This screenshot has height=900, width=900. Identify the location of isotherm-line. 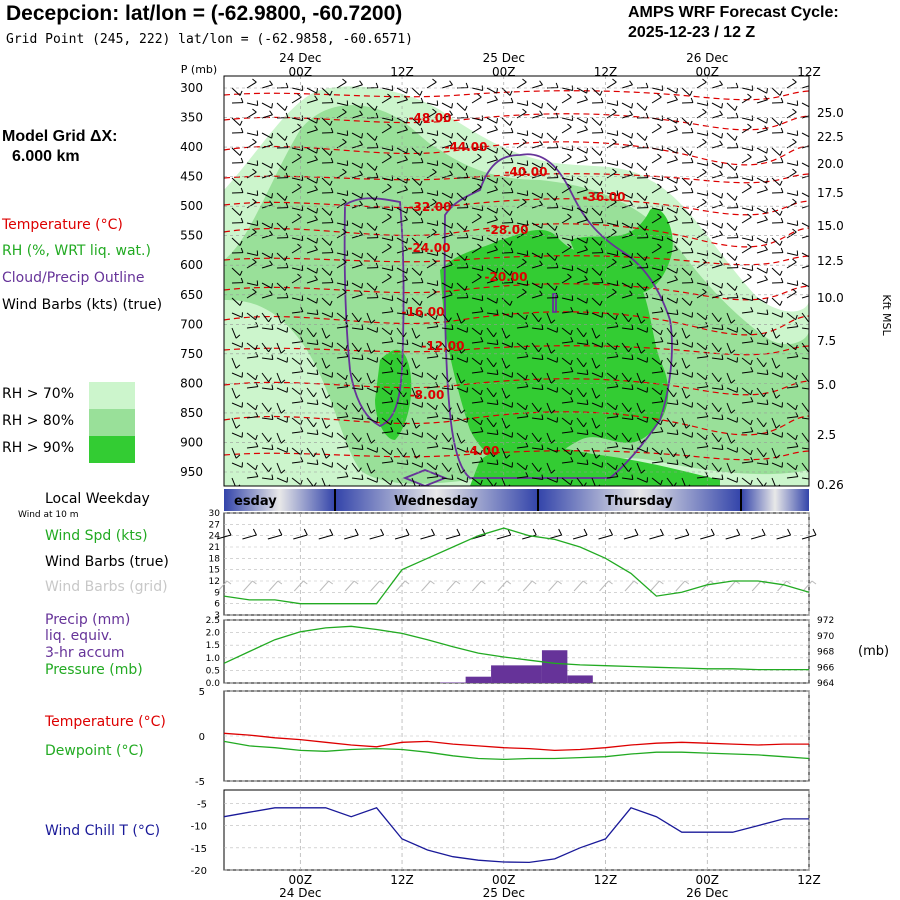
(516, 292).